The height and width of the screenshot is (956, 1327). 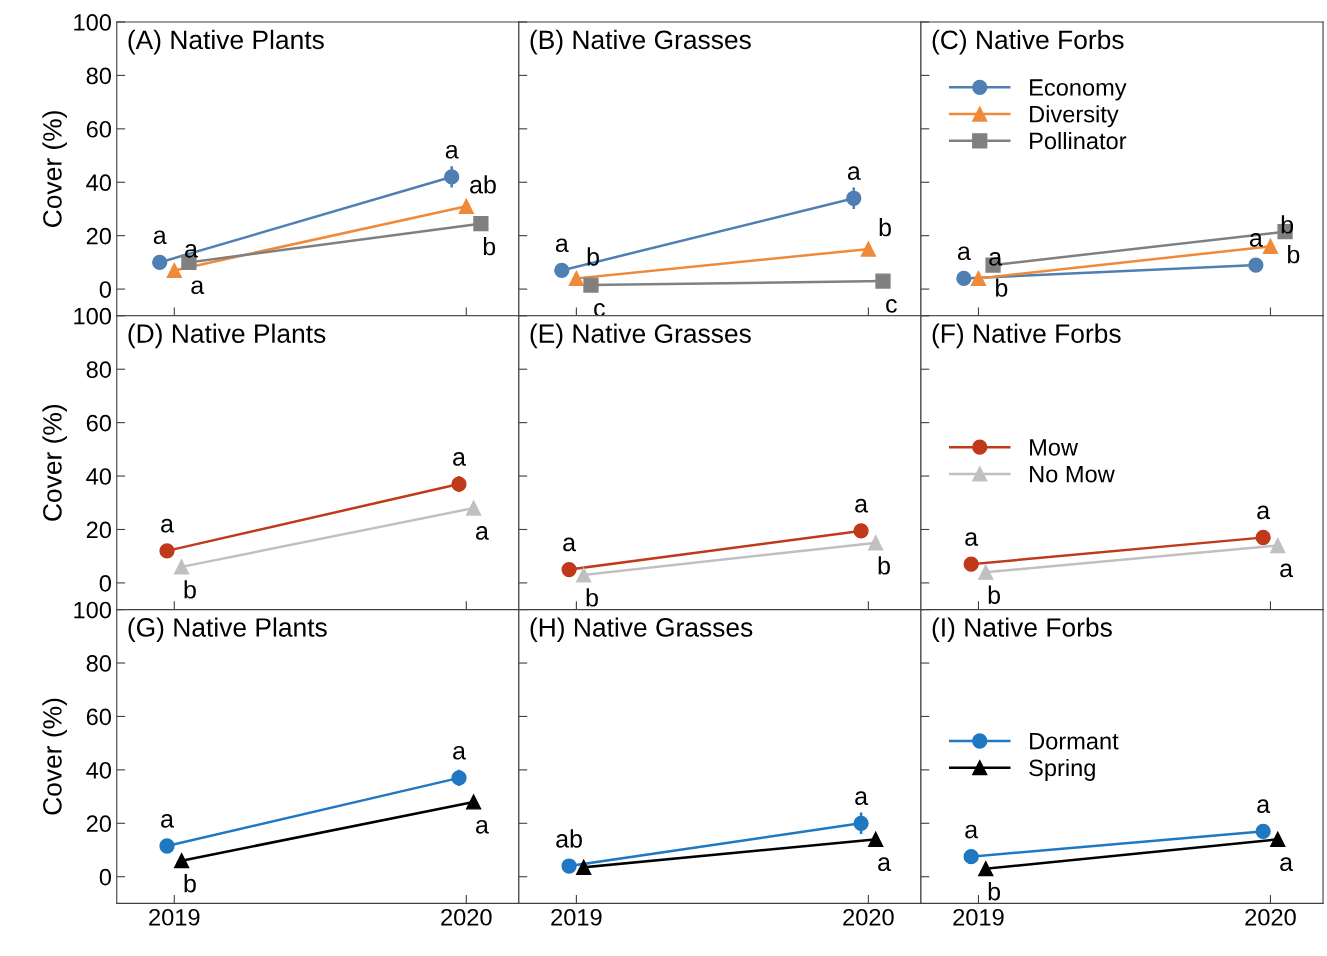 What do you see at coordinates (640, 336) in the screenshot?
I see `chart-title: (E) Native Grasses` at bounding box center [640, 336].